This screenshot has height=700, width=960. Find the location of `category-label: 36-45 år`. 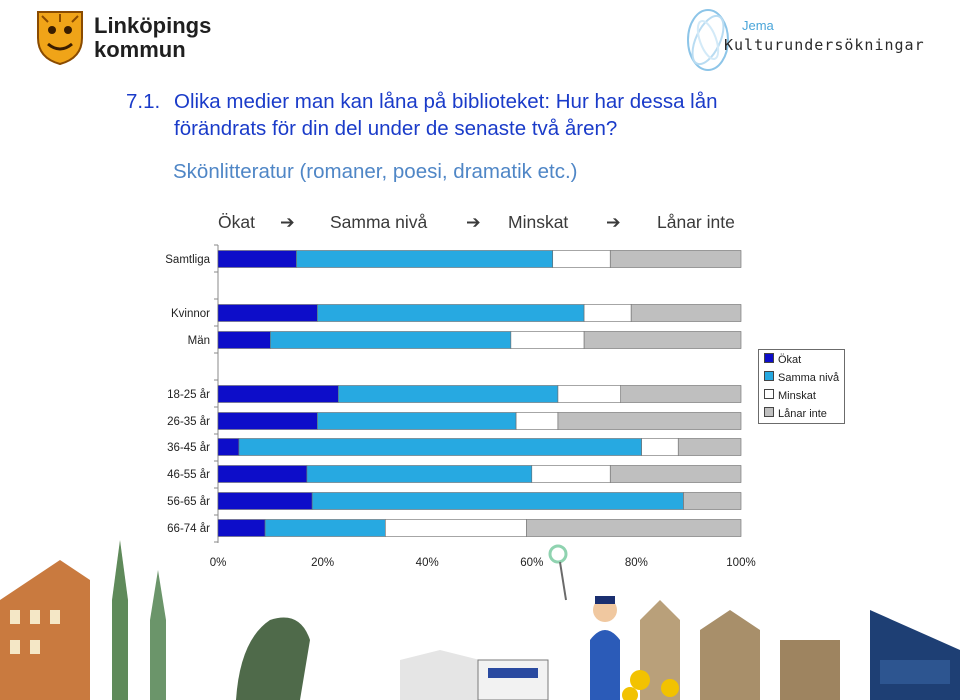

category-label: 36-45 år is located at coordinates (188, 448).